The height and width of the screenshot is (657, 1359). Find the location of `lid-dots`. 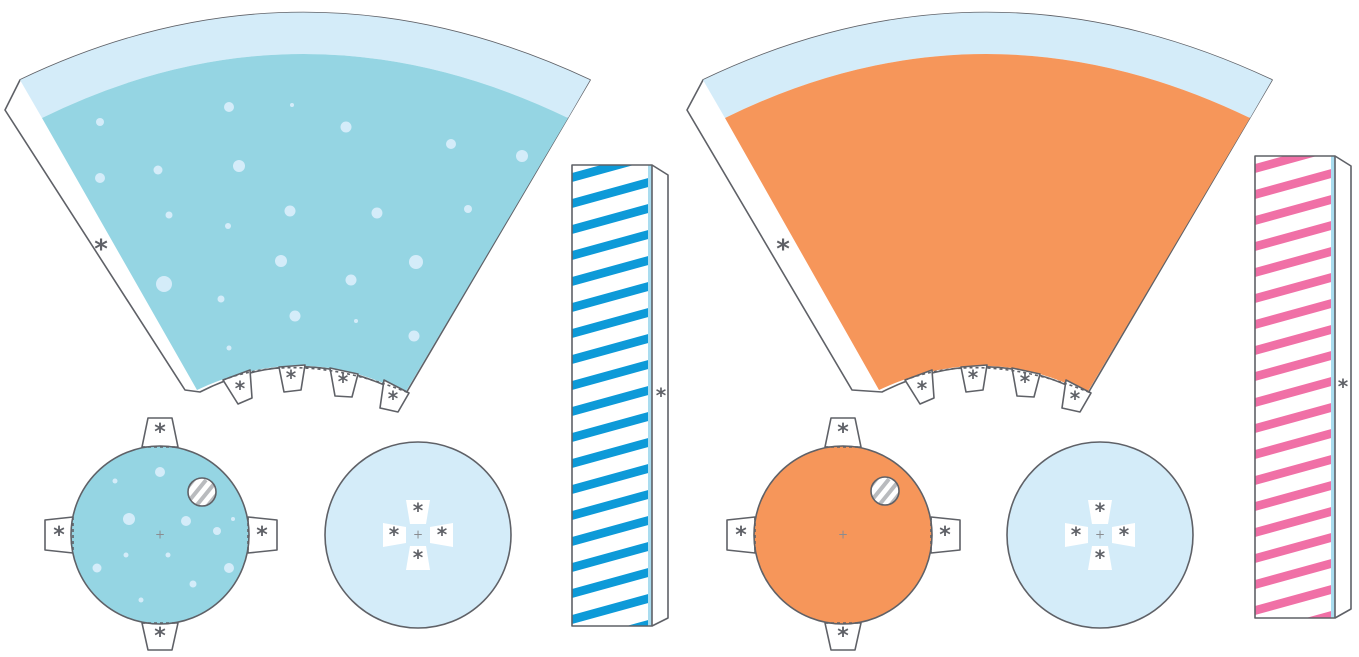

lid-dots is located at coordinates (163, 535).